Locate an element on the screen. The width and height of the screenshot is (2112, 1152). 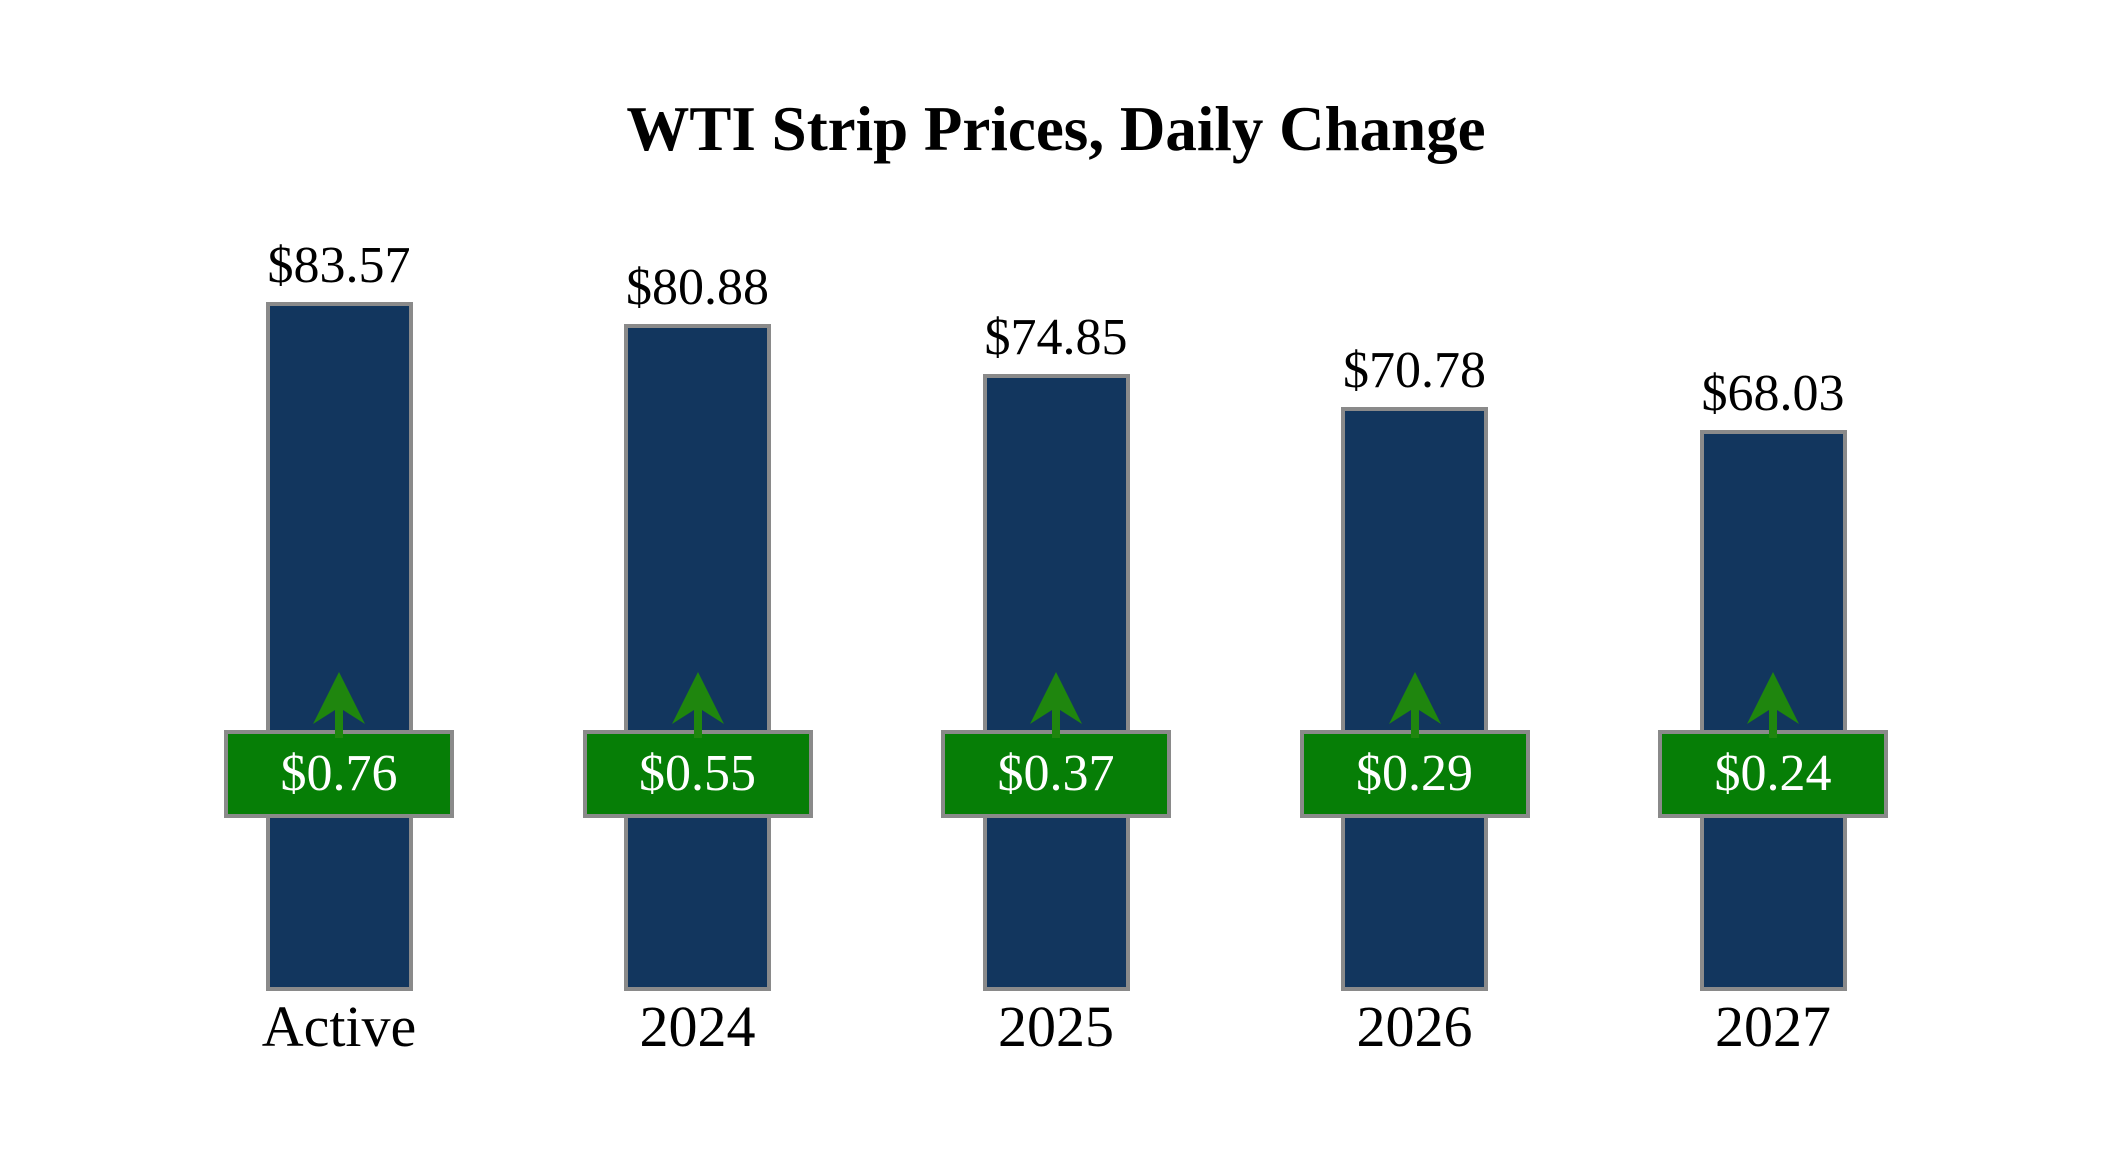
daily-change-value: $0.37 is located at coordinates (1056, 773).